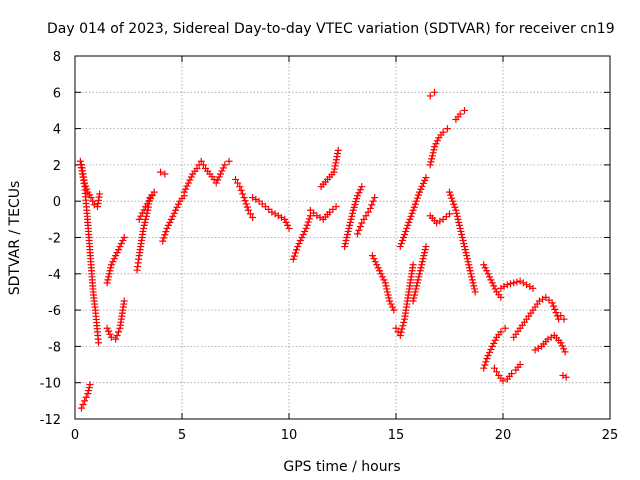  I want to click on y-axis-label: SDTVAR / TECUs, so click(15, 238).